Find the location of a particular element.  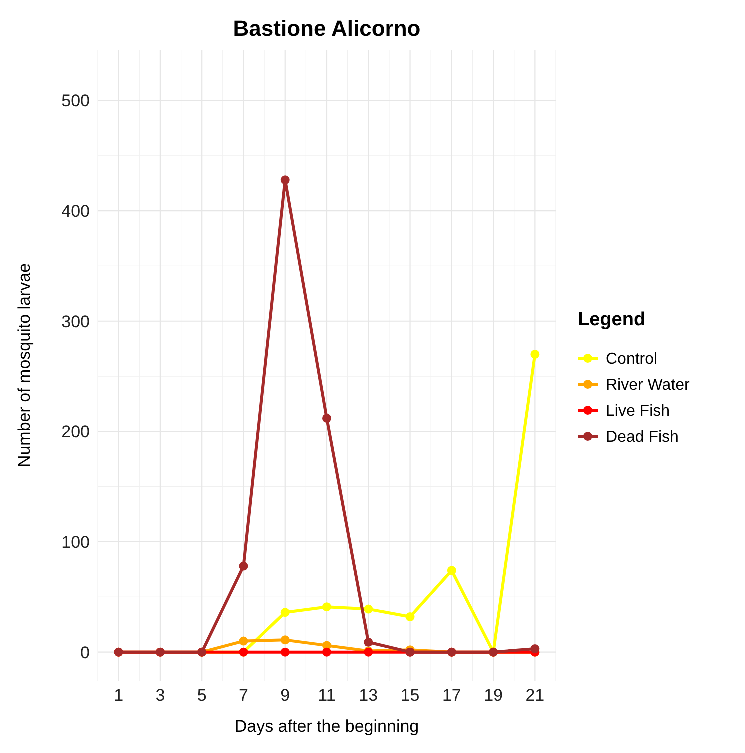

x-tick-label: 1 is located at coordinates (119, 695).